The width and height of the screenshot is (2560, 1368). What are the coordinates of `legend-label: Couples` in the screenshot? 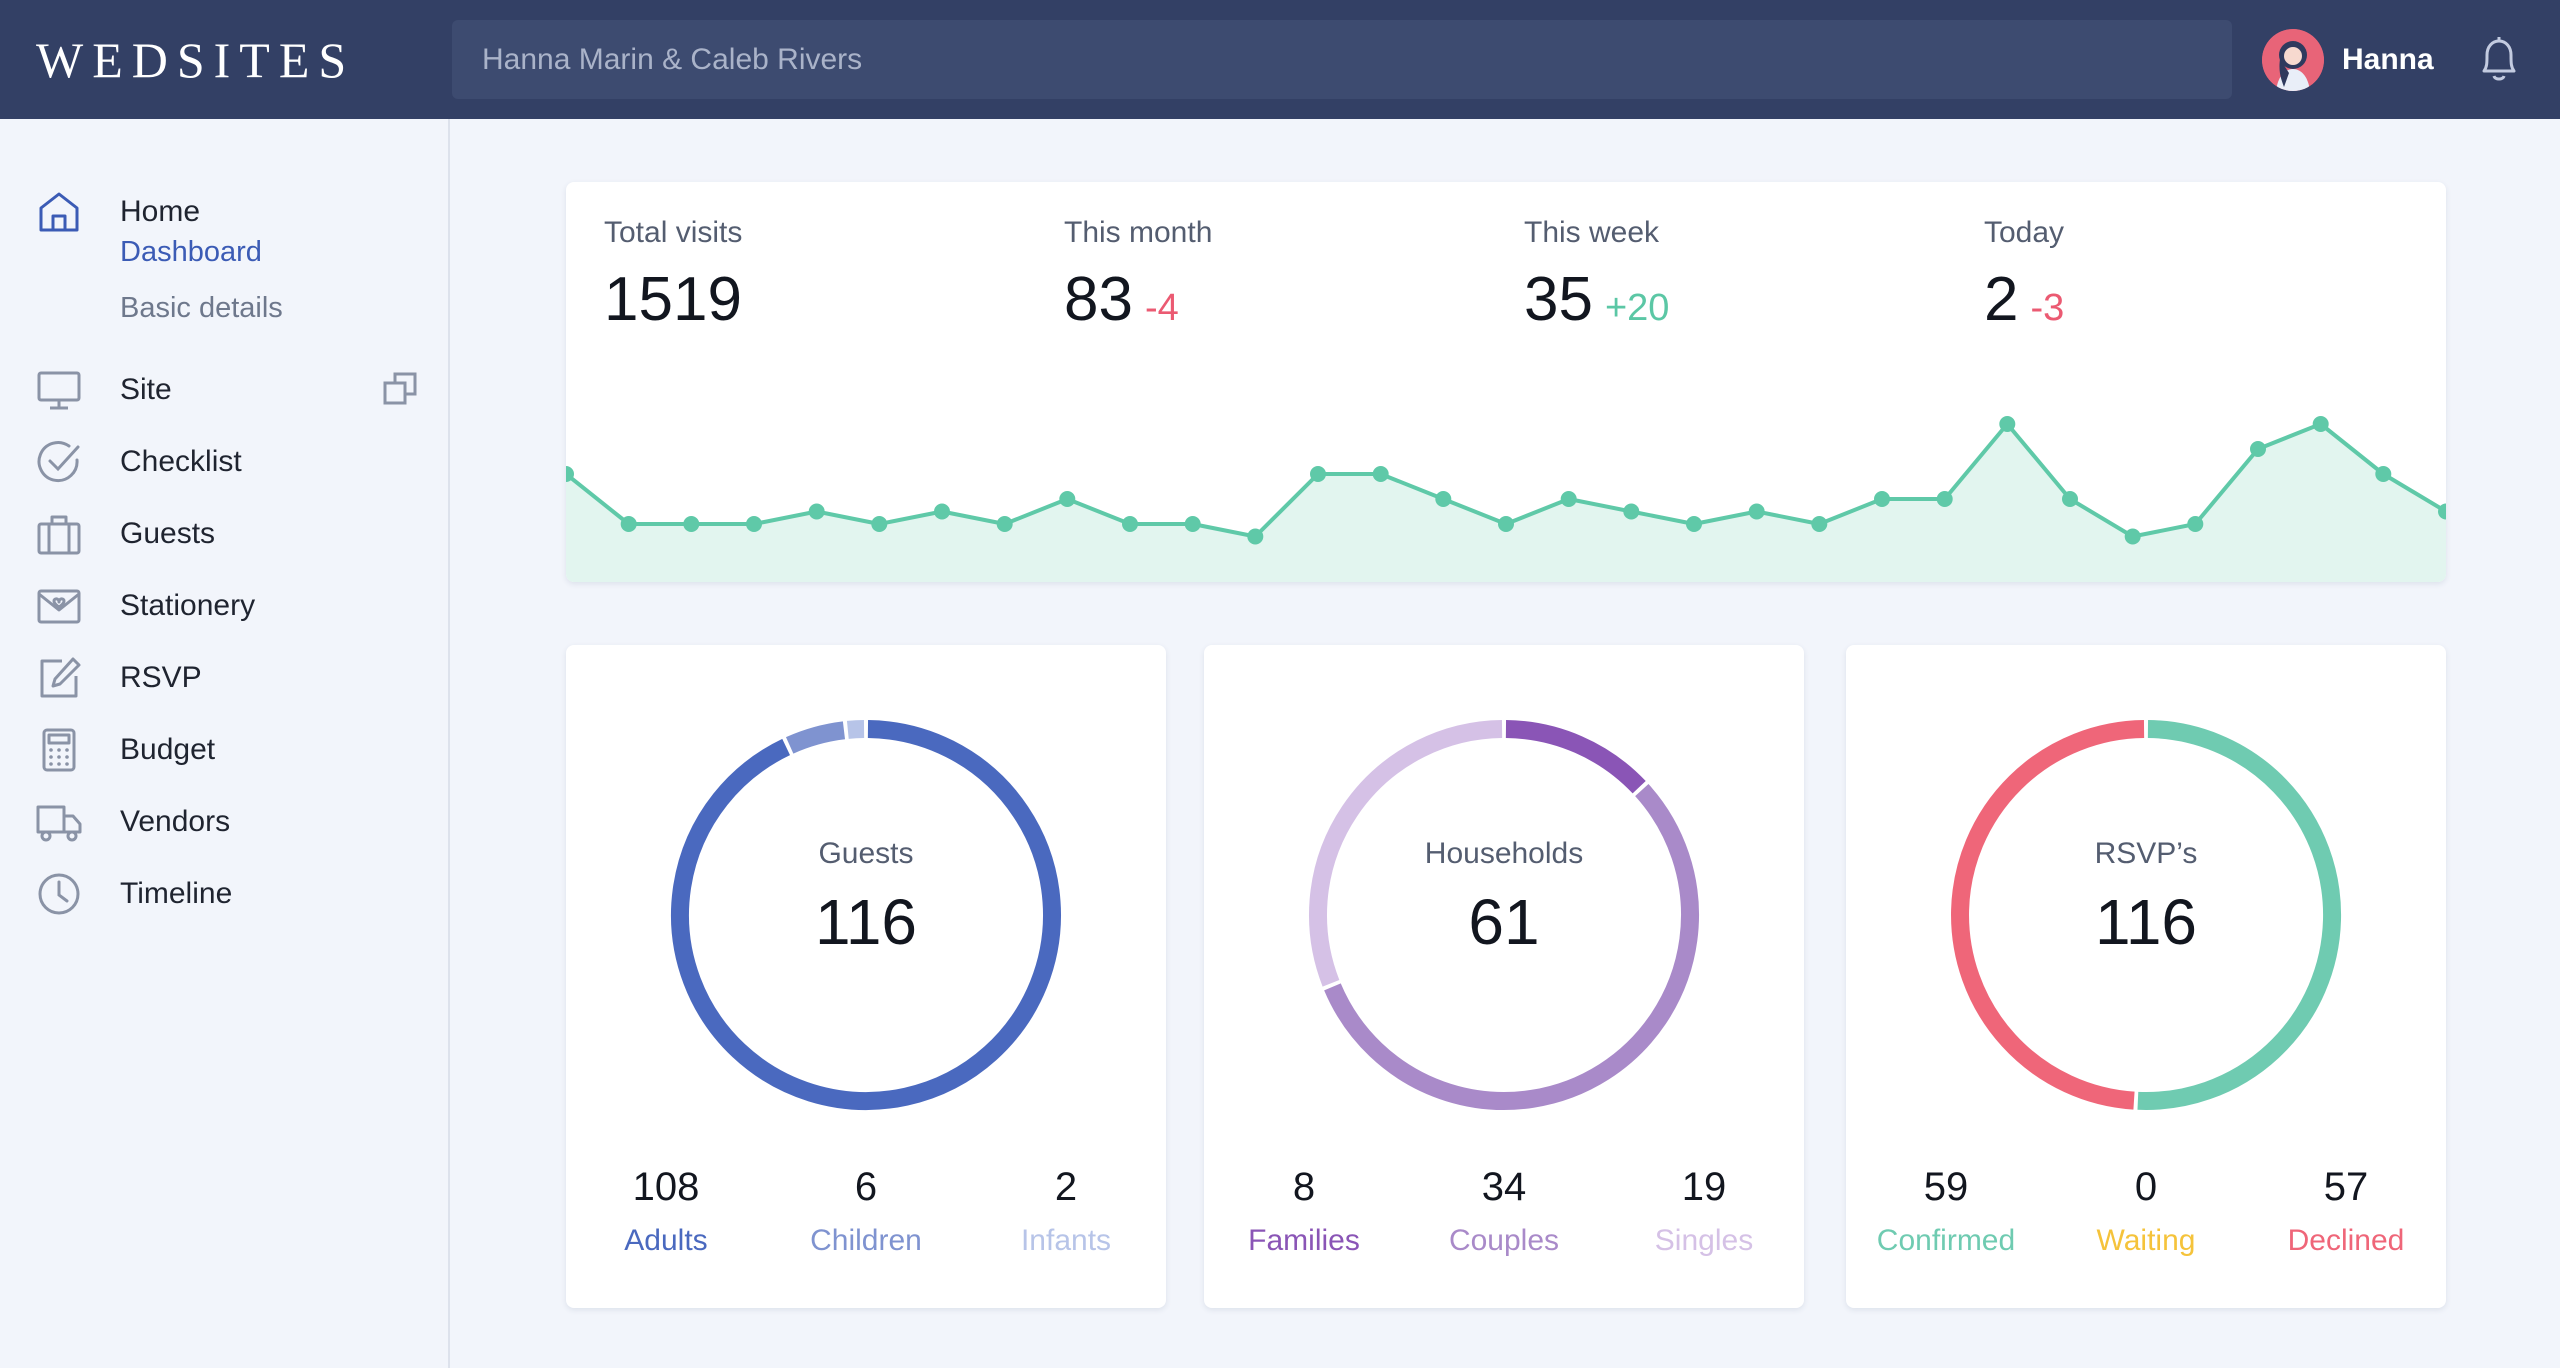 It's located at (1504, 1240).